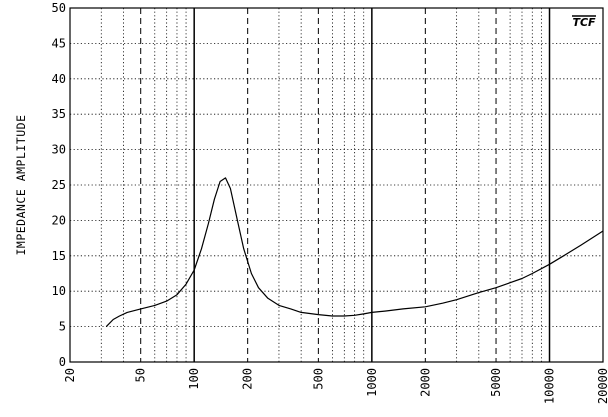 The width and height of the screenshot is (608, 417). Describe the element at coordinates (59, 79) in the screenshot. I see `y-tick-label: 40` at that location.